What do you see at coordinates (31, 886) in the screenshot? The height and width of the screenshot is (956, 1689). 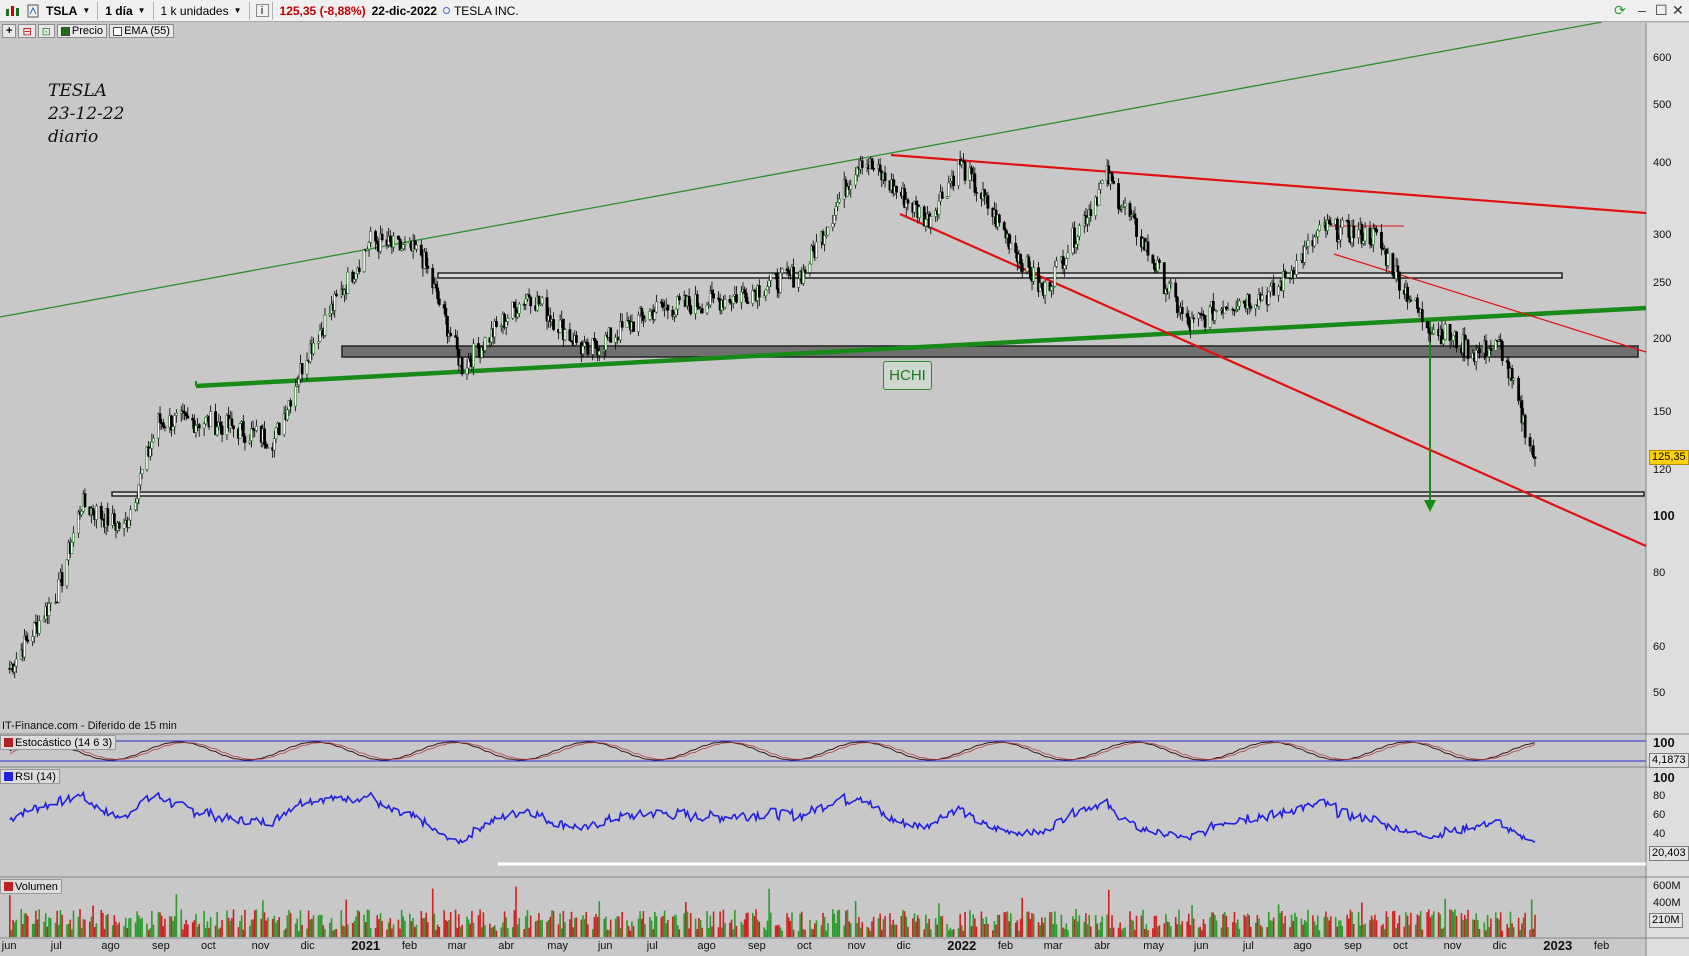 I see `volume-panel-label: Volumen` at bounding box center [31, 886].